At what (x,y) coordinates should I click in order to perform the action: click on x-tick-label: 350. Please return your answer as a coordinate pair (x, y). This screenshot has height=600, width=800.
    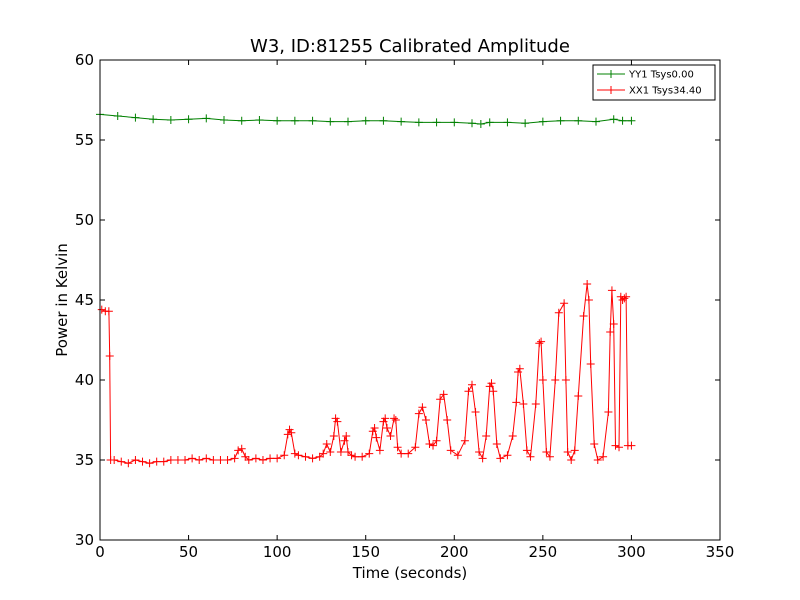
    Looking at the image, I should click on (720, 552).